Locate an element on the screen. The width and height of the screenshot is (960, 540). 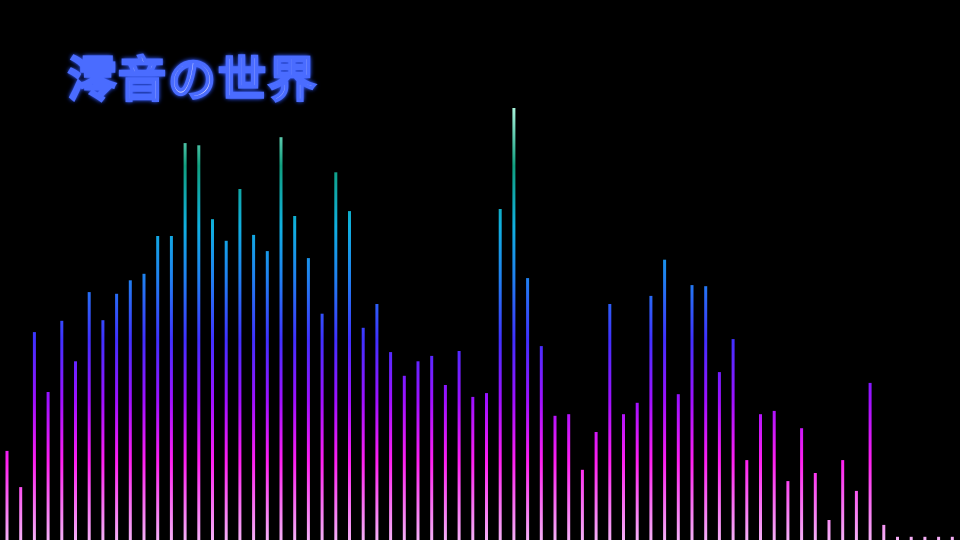
app-title: 澪音の世界 is located at coordinates (193, 80).